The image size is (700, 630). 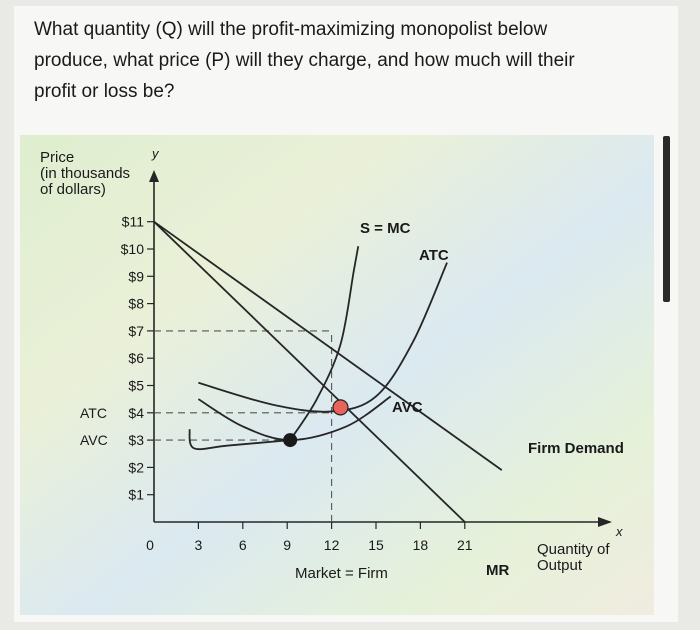 I want to click on demand-label: Firm Demand, so click(x=576, y=448).